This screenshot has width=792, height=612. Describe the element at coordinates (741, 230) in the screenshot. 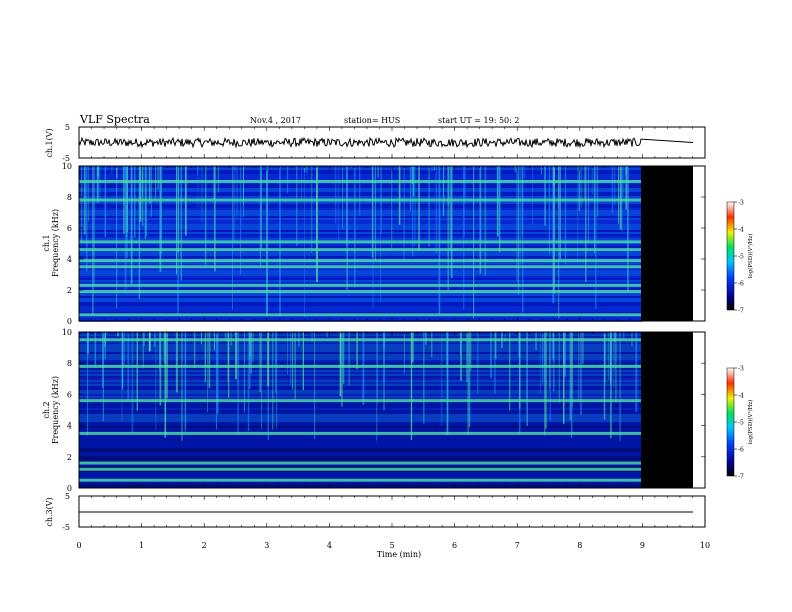

I see `colorbar-tick-label: -4` at that location.